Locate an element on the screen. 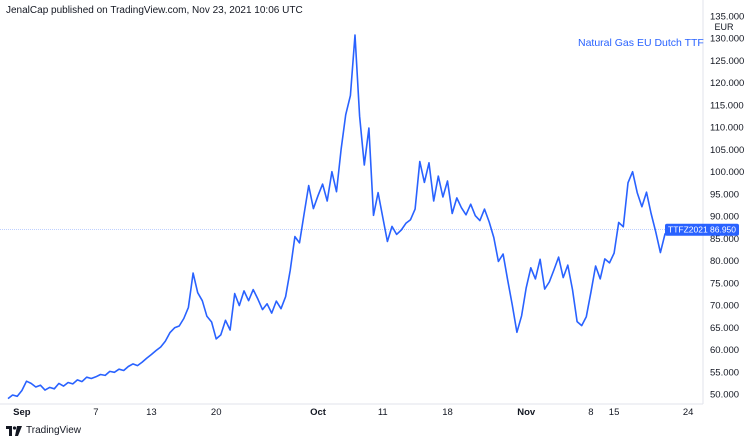  last-price-tag-bg is located at coordinates (702, 229).